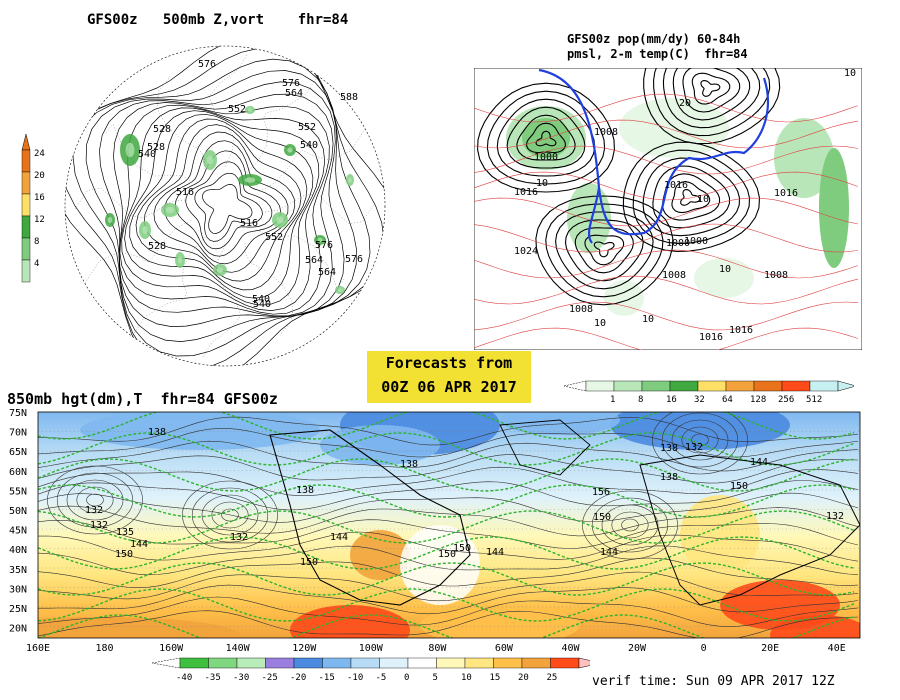 This screenshot has width=900, height=700. What do you see at coordinates (18, 550) in the screenshot?
I see `lat-label: 40N` at bounding box center [18, 550].